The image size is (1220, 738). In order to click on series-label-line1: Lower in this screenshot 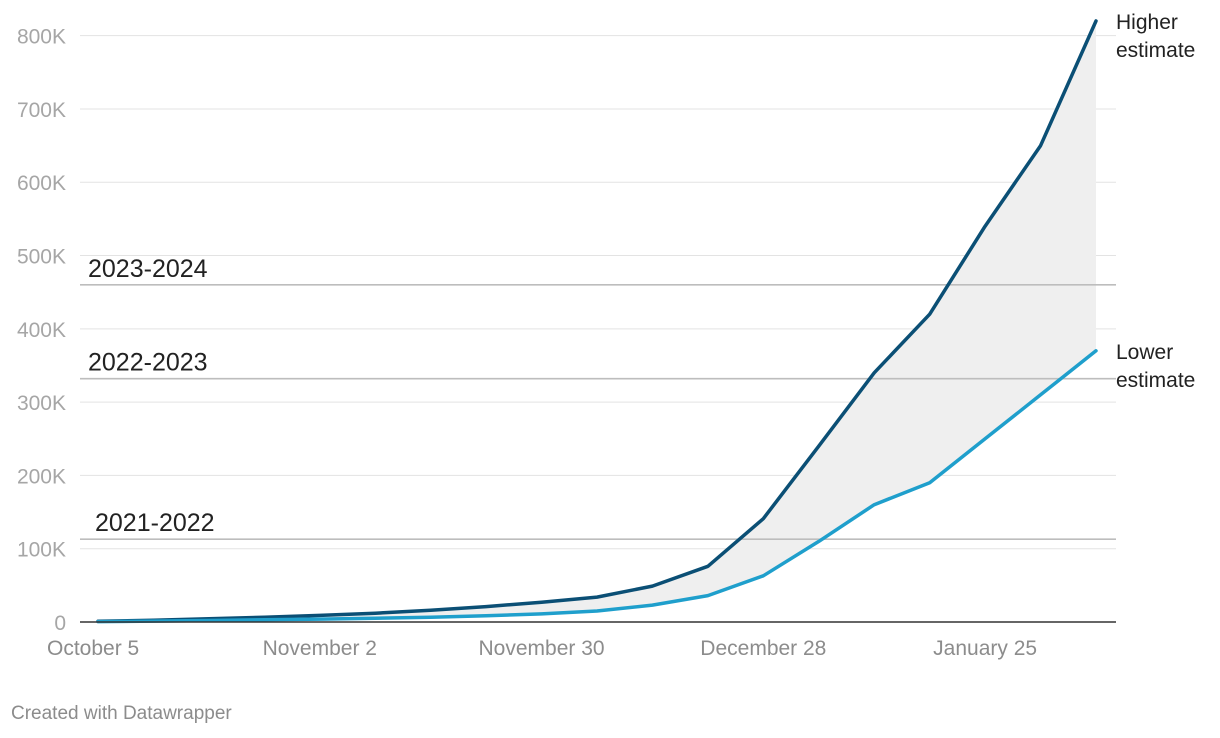, I will do `click(1144, 352)`.